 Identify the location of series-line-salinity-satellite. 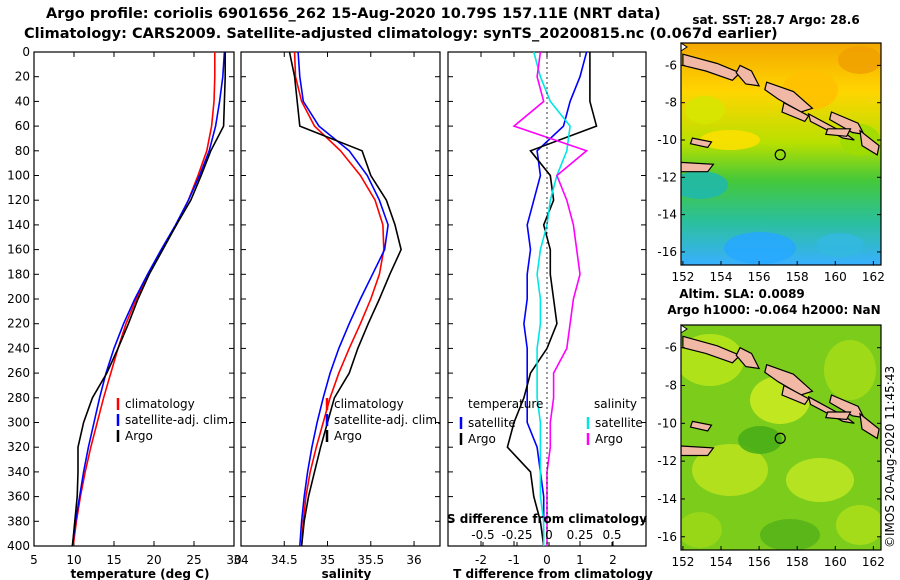
(552, 298).